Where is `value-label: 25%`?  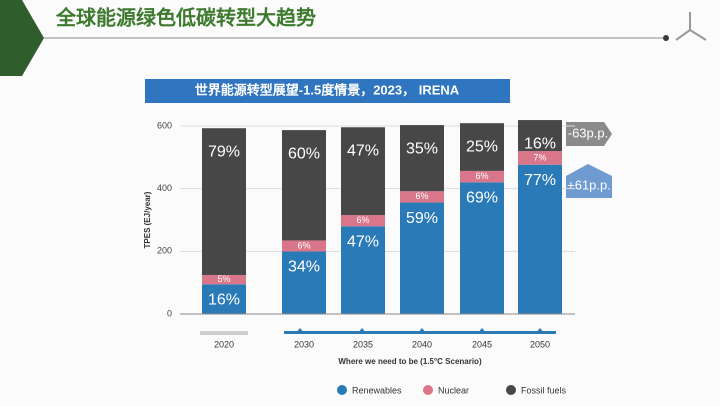 value-label: 25% is located at coordinates (482, 146).